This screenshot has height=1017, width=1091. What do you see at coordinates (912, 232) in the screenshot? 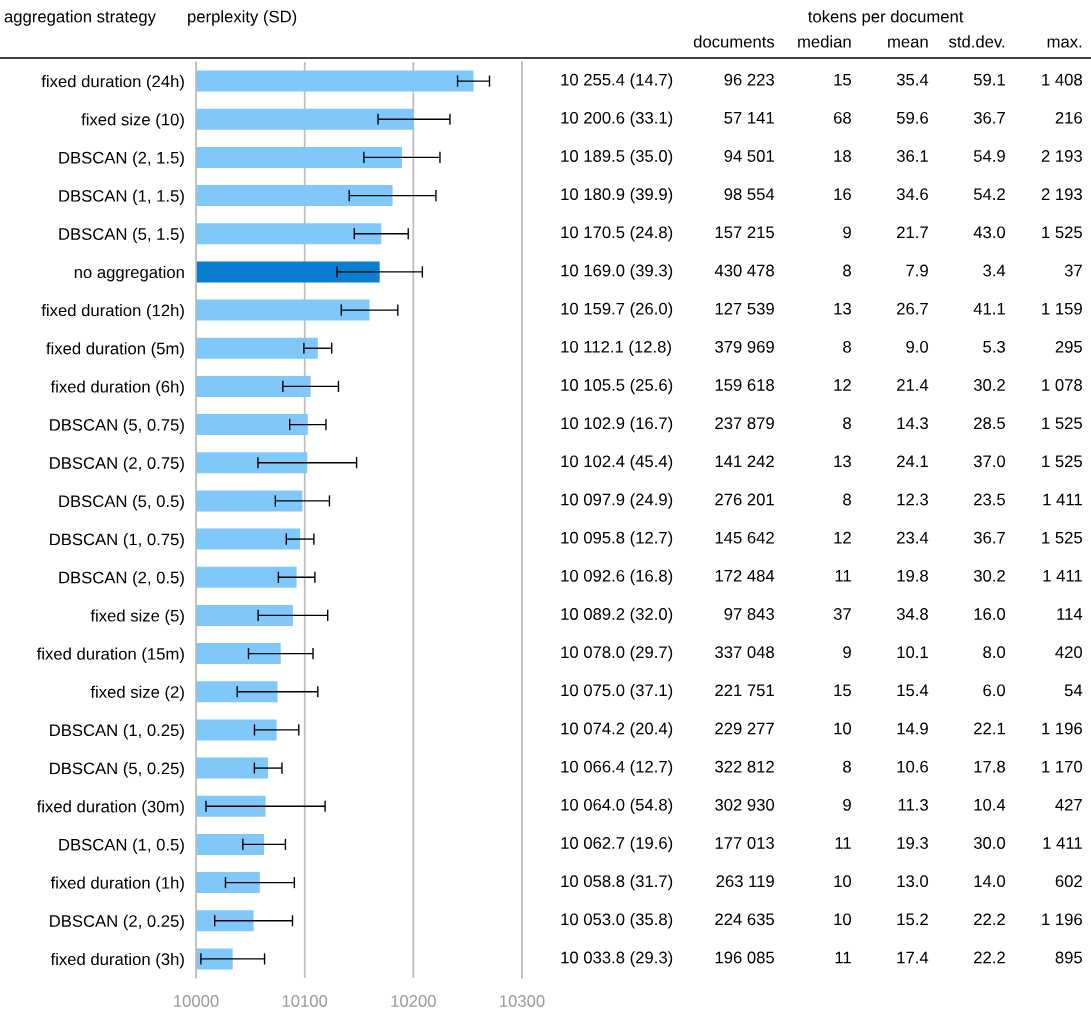
I see `text: 21.7` at bounding box center [912, 232].